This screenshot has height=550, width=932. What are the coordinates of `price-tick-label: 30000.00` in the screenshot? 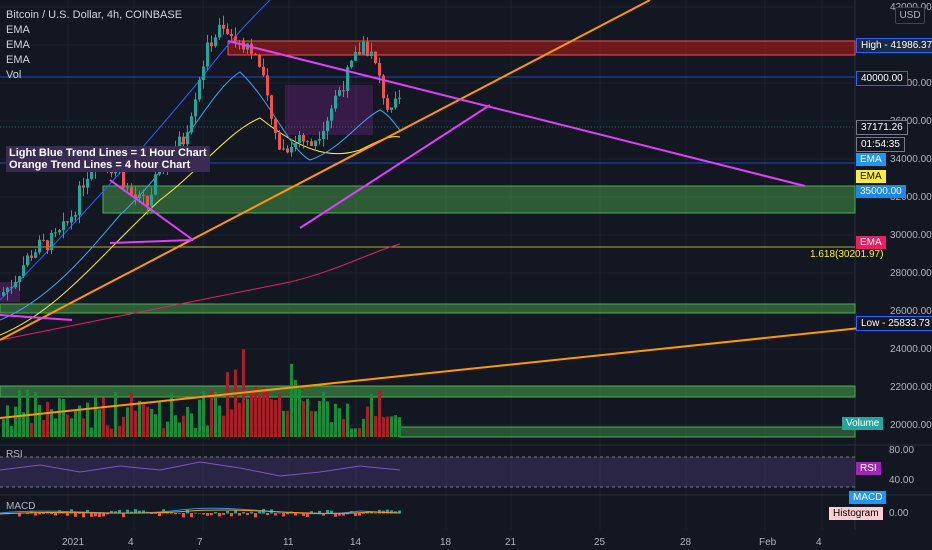 It's located at (911, 235).